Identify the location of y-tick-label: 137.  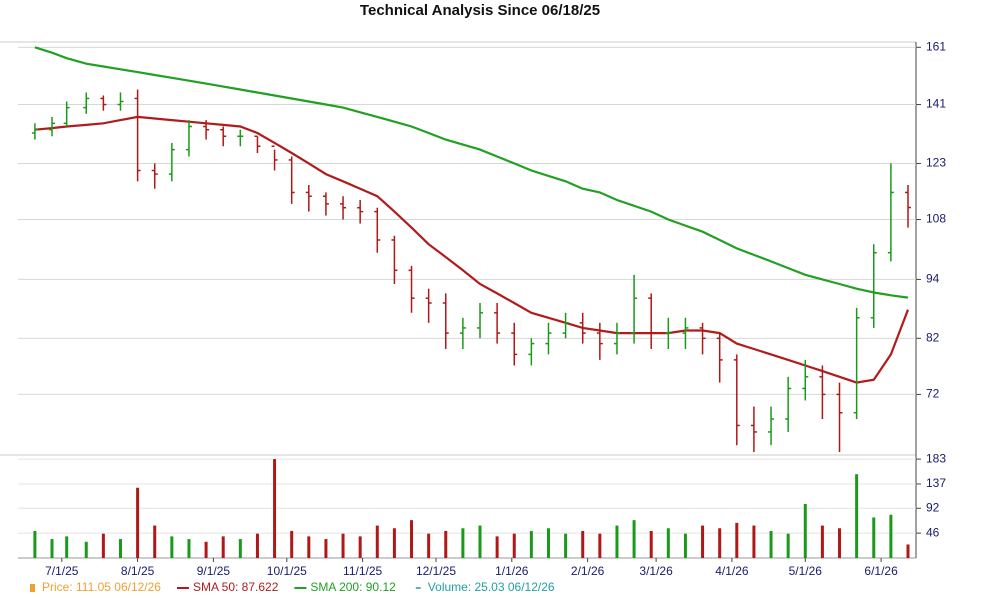
(936, 483).